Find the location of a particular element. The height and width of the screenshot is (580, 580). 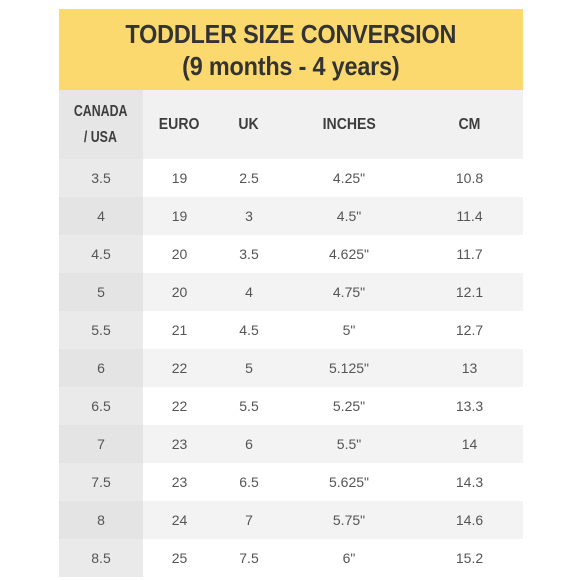

cell-cm: 15.2 is located at coordinates (469, 558).